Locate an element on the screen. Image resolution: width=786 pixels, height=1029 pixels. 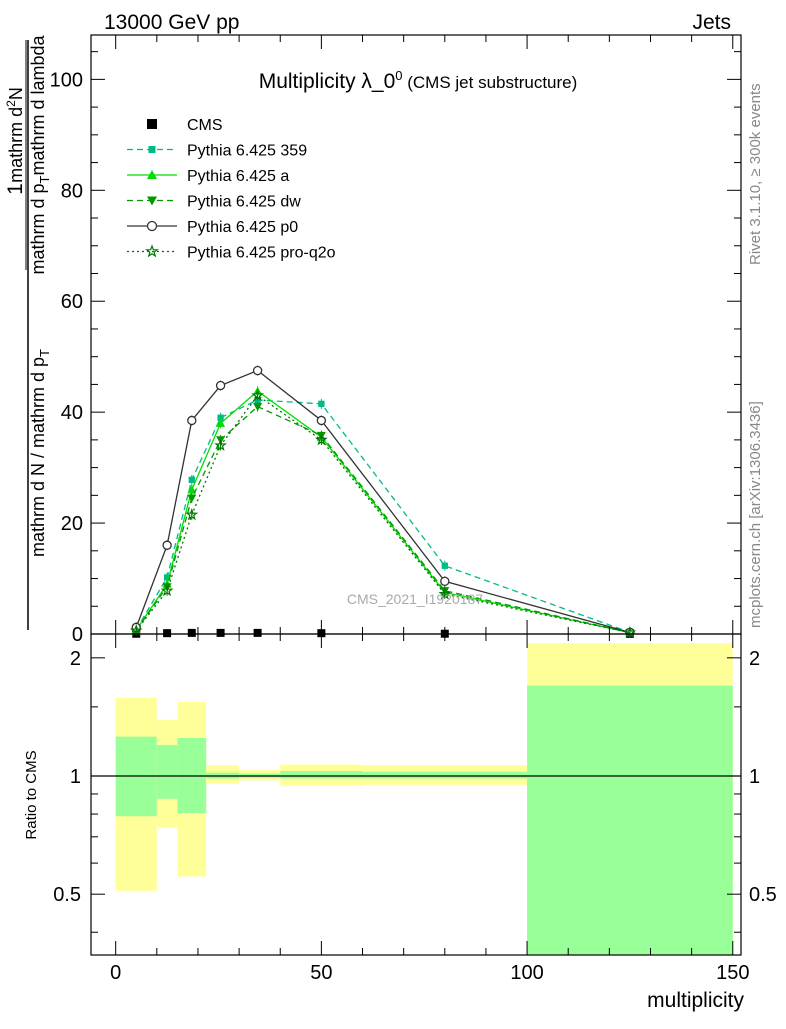
x-tick-label: 100 is located at coordinates (526, 973).